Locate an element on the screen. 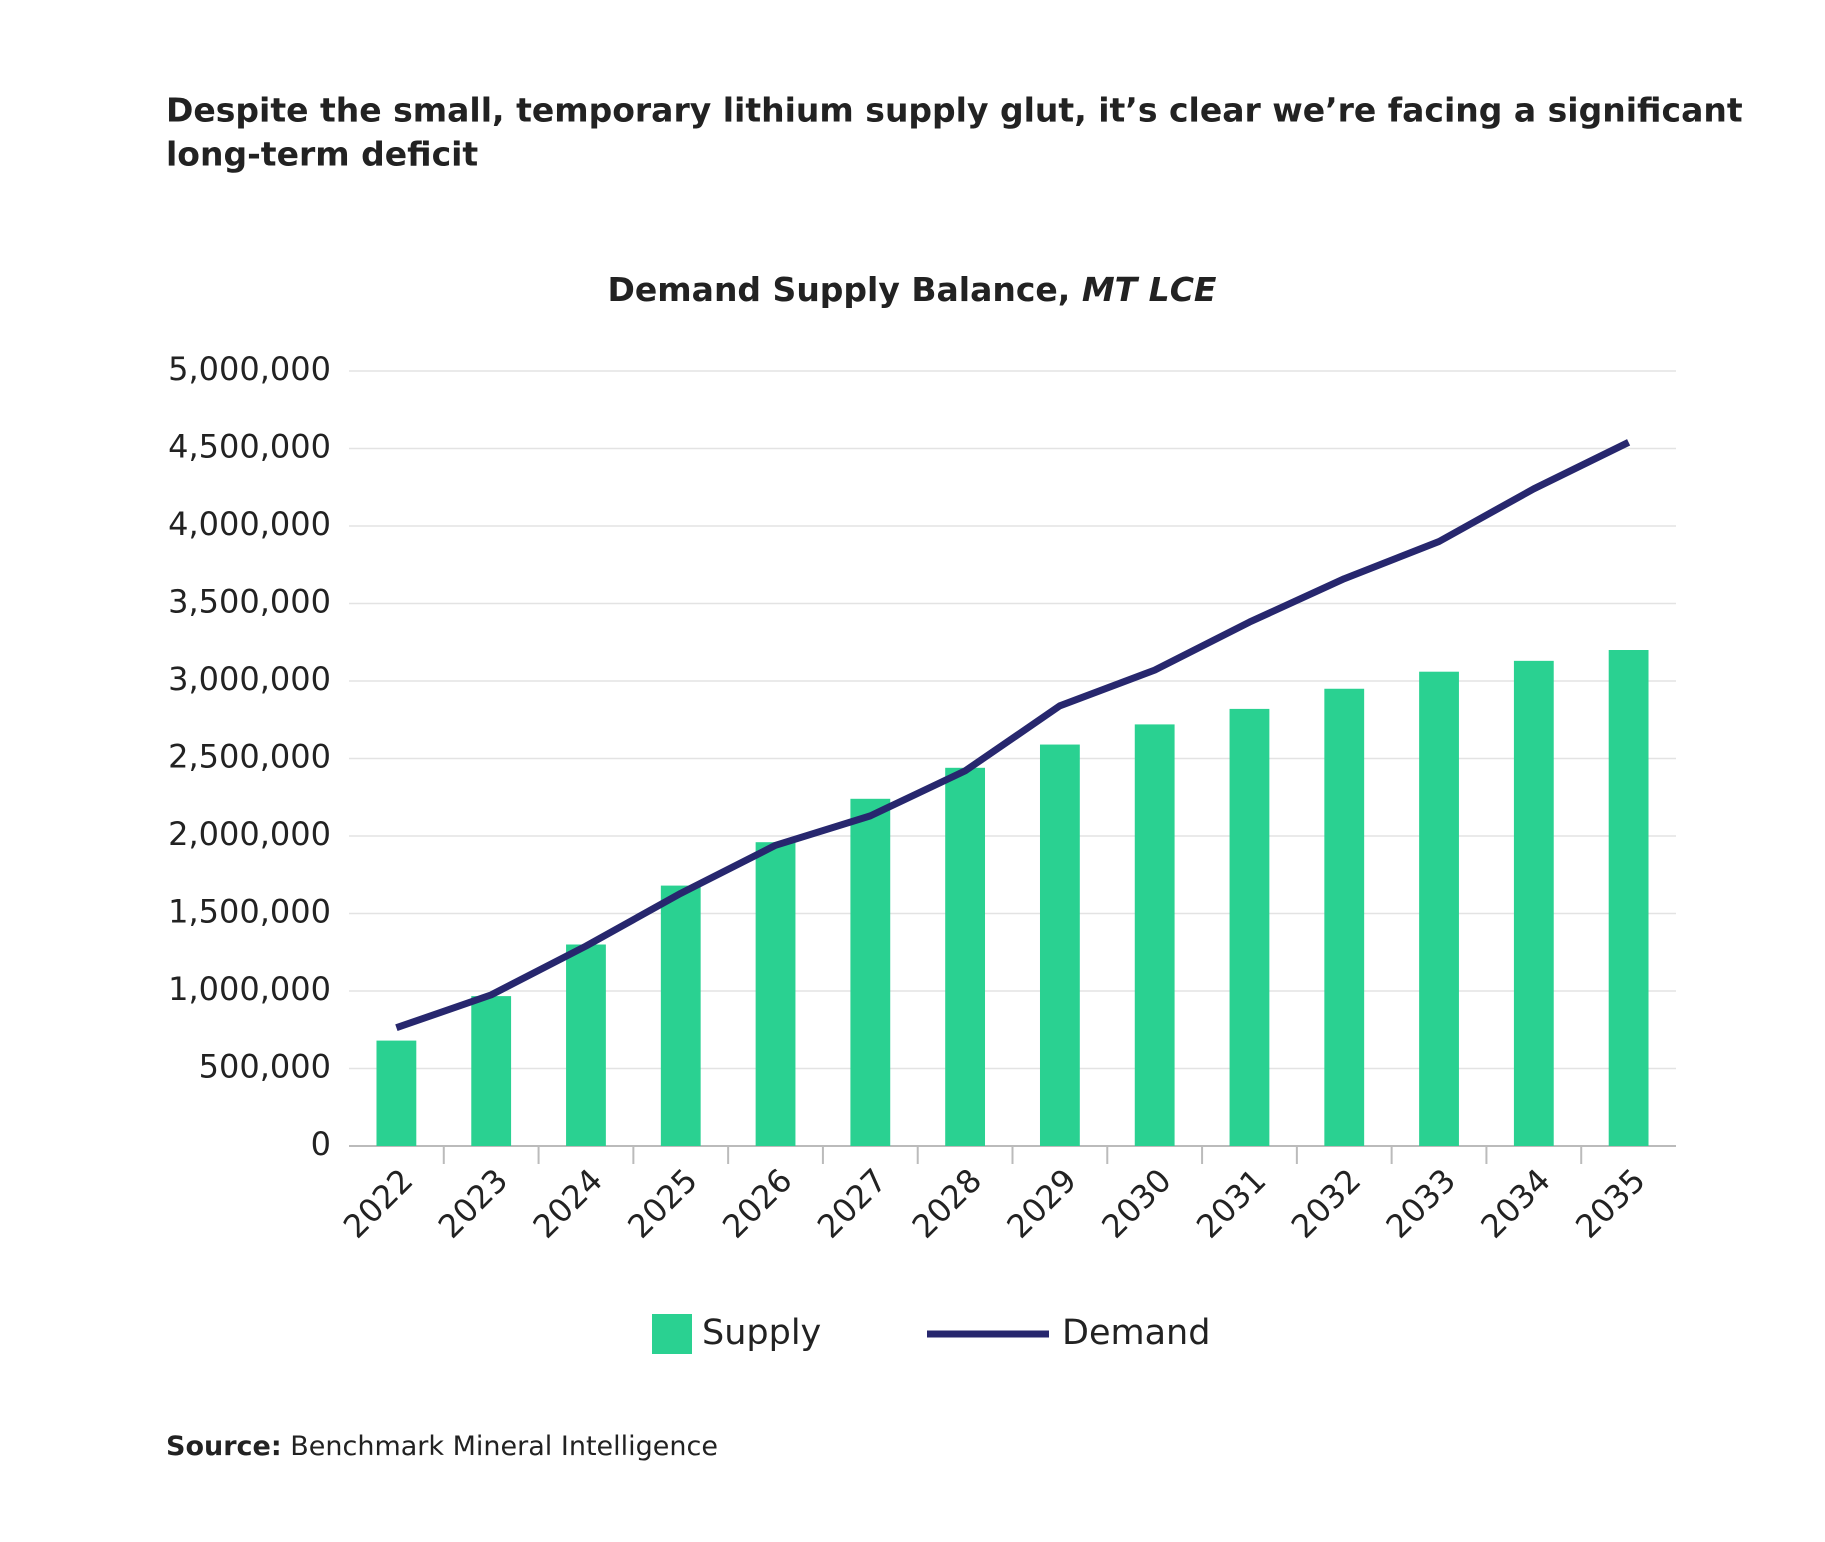  y-tick-label: 4,000,000 is located at coordinates (249, 524).